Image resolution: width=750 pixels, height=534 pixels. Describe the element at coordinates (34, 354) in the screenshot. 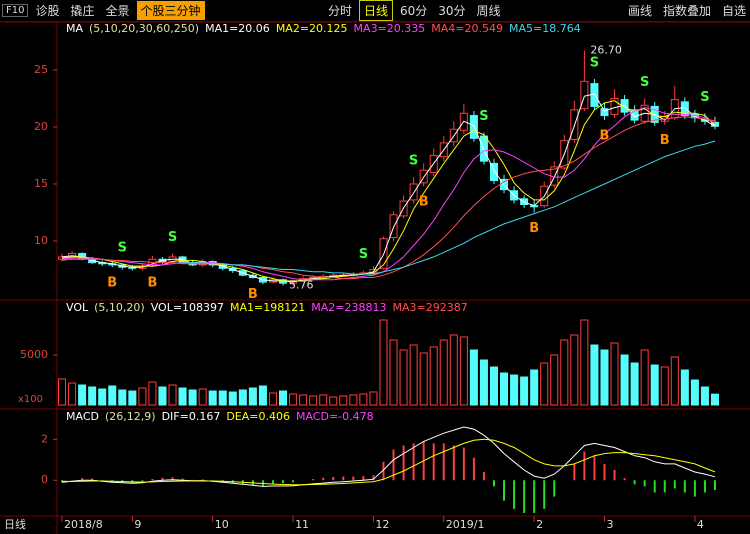

I see `y-tick-label: 5000` at that location.